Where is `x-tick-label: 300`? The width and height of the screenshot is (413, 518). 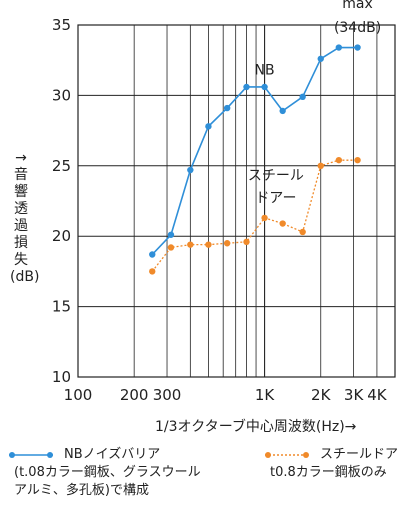
x-tick-label: 300 is located at coordinates (167, 395).